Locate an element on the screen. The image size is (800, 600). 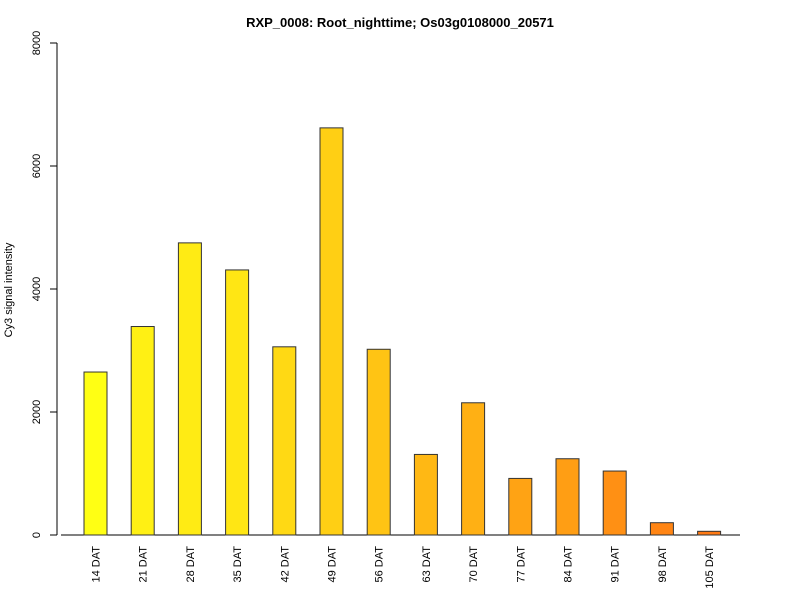
x-tick-label: 91 DAT is located at coordinates (616, 564).